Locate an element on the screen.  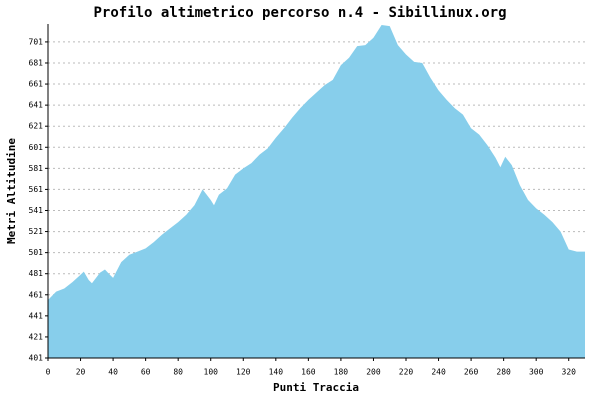
x-tick-label: 240 is located at coordinates (438, 372).